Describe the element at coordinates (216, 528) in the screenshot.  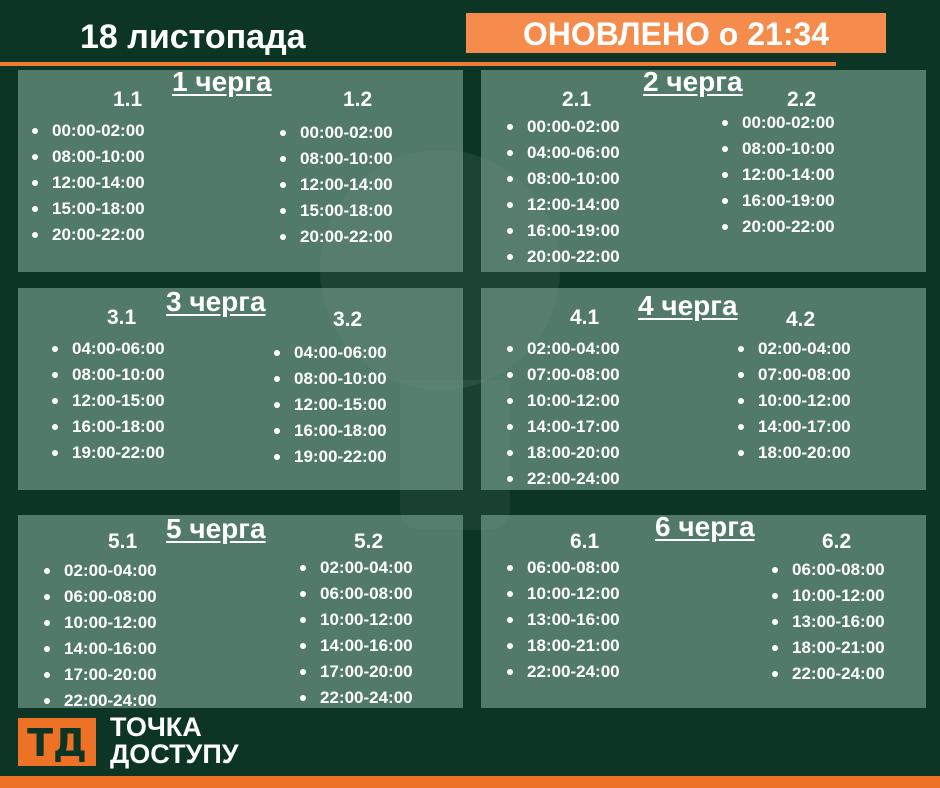
I see `queue-title: 5 черга` at that location.